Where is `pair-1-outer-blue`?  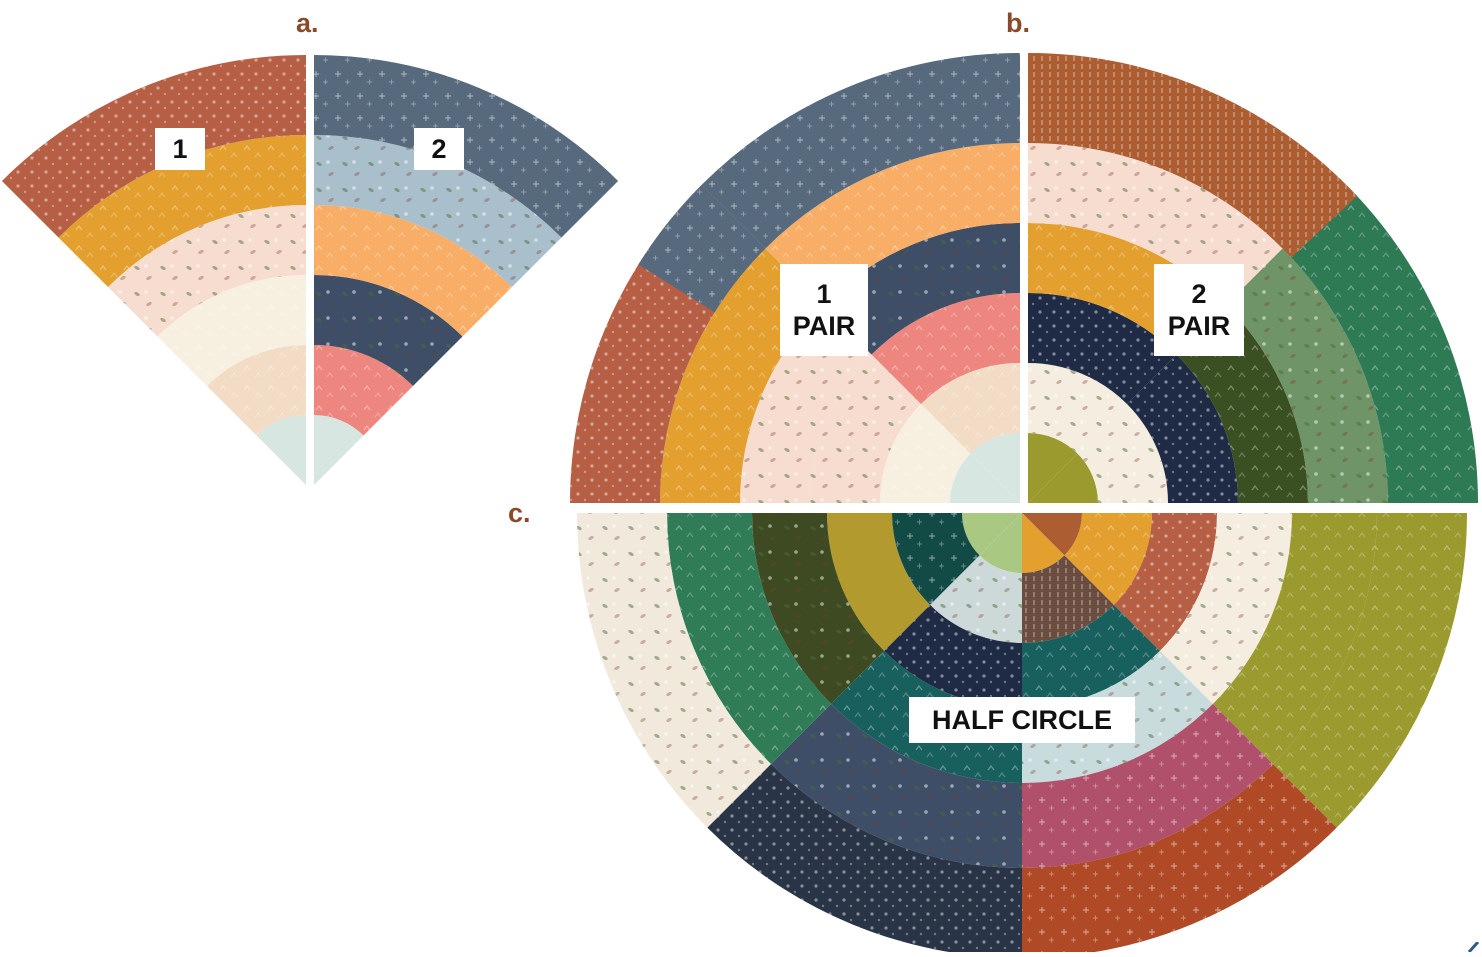 pair-1-outer-blue is located at coordinates (860, 151).